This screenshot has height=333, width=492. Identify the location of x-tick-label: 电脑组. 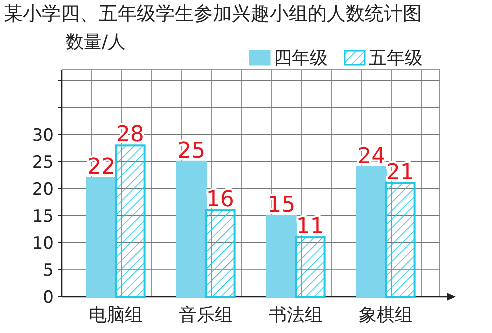
(116, 315).